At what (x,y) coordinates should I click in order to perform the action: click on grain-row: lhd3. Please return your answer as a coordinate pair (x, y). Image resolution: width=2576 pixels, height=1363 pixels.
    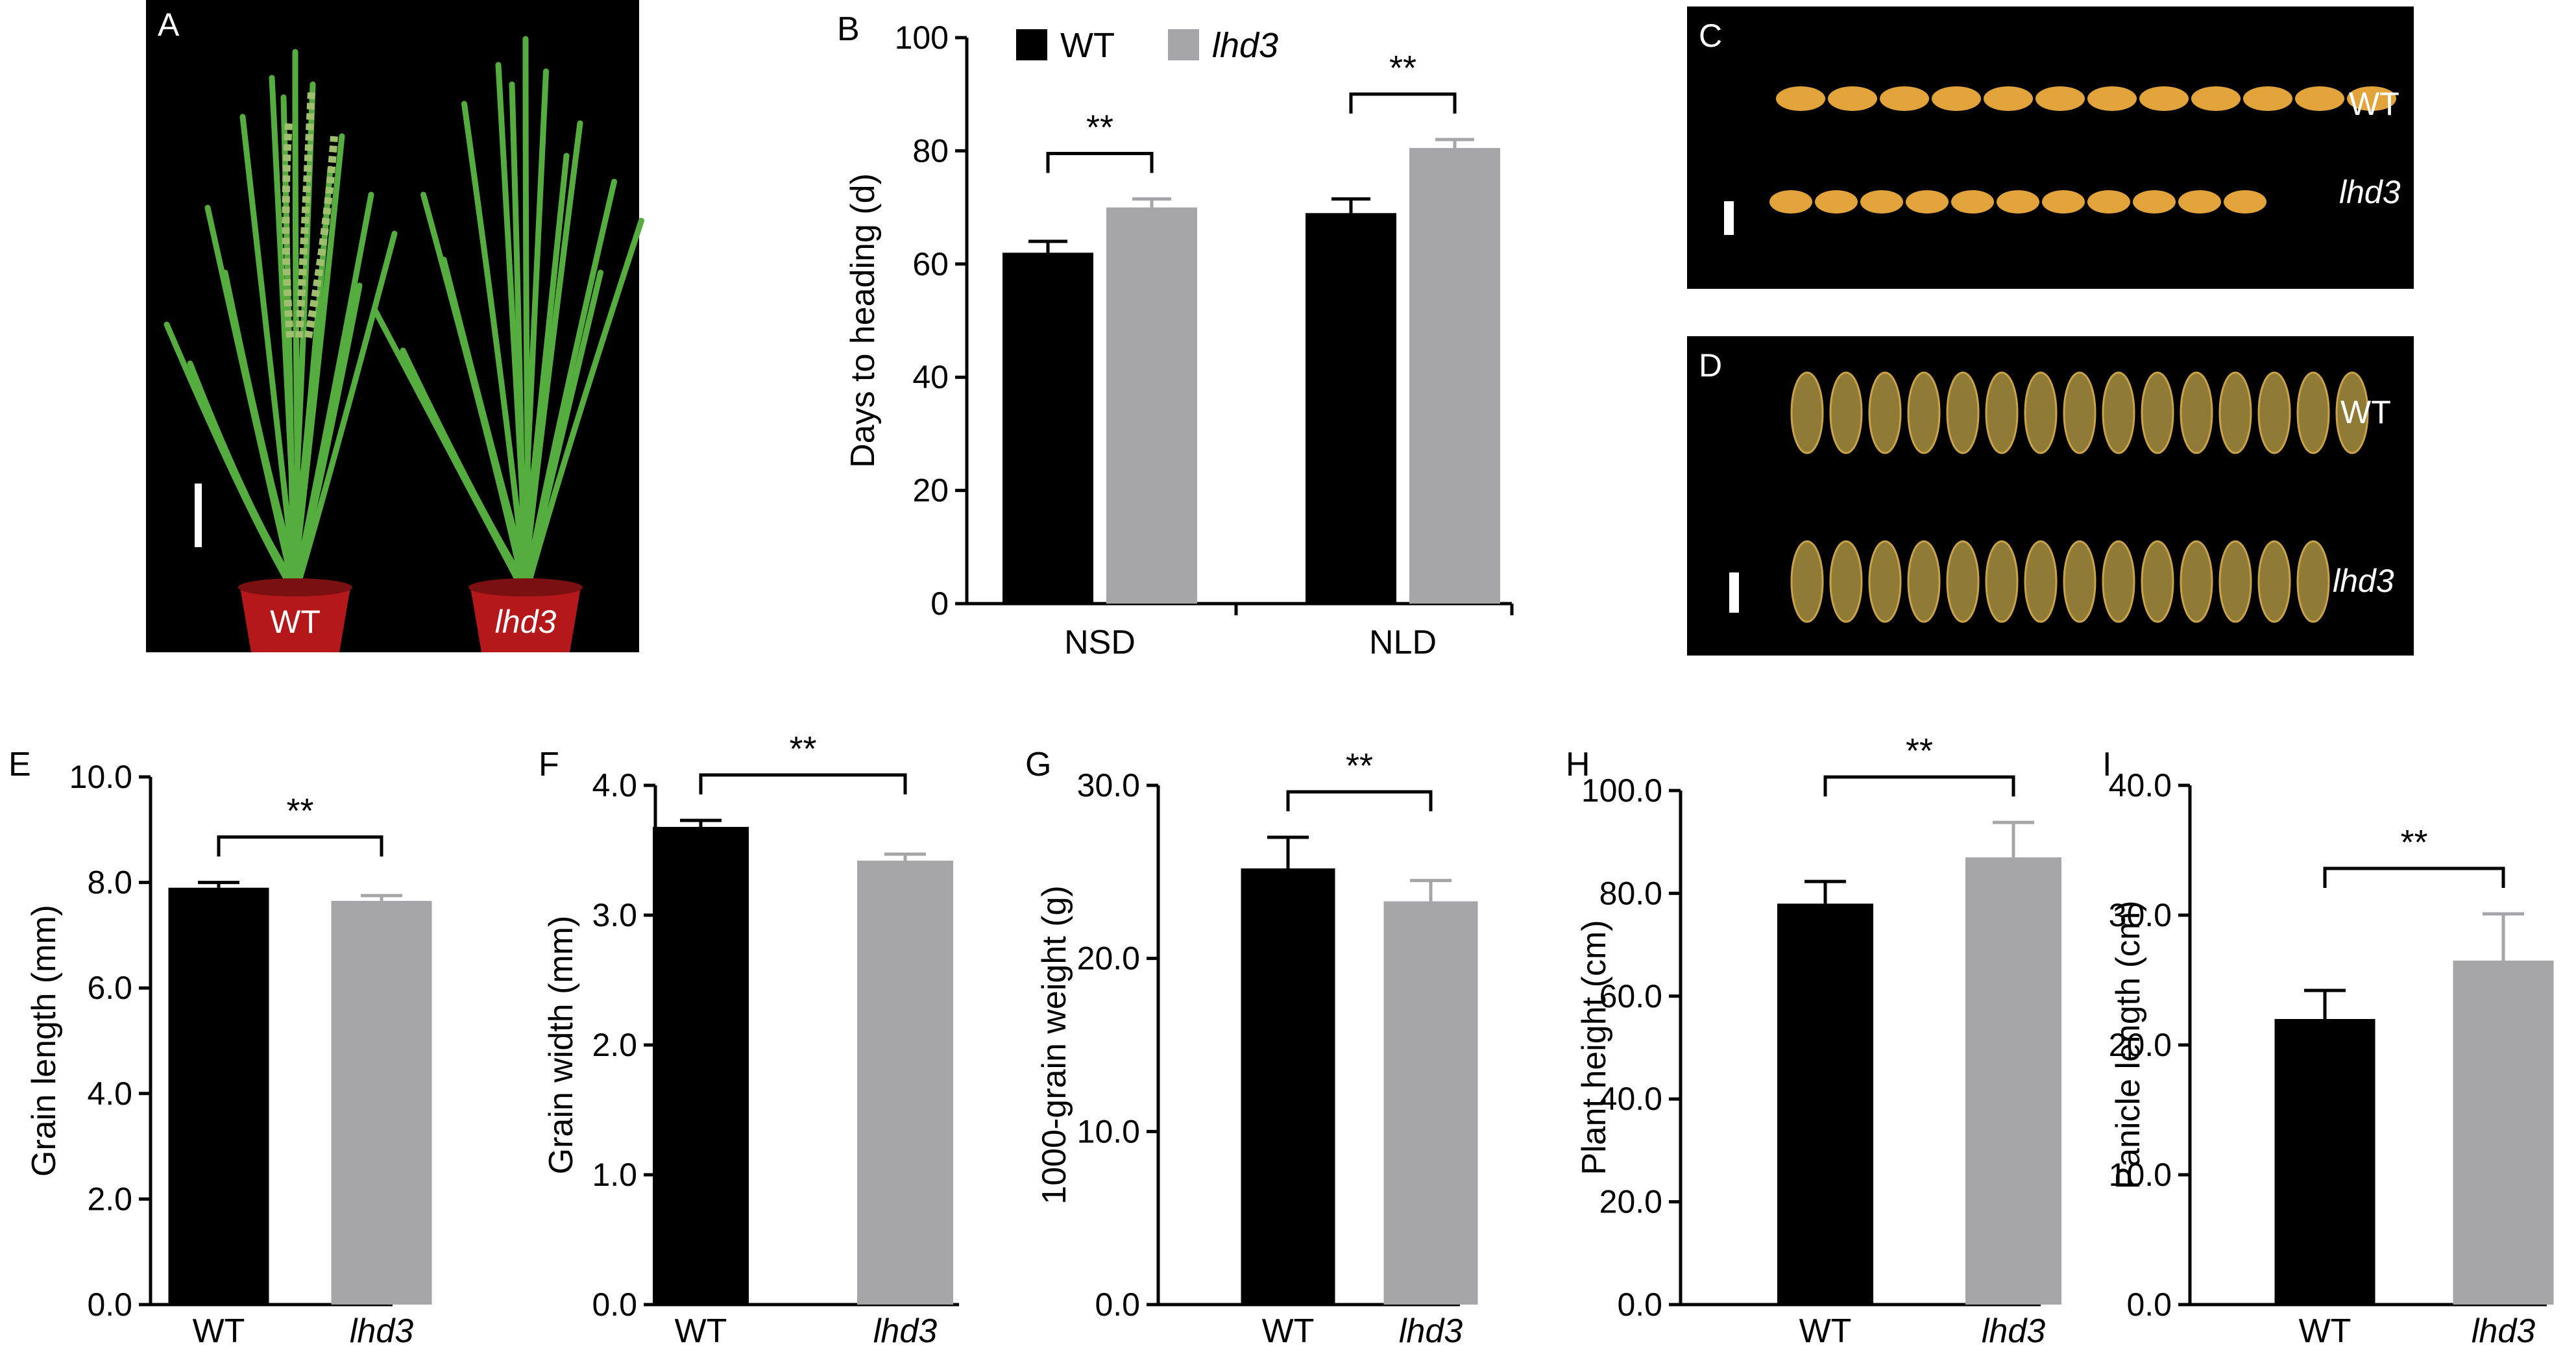
    Looking at the image, I should click on (2092, 581).